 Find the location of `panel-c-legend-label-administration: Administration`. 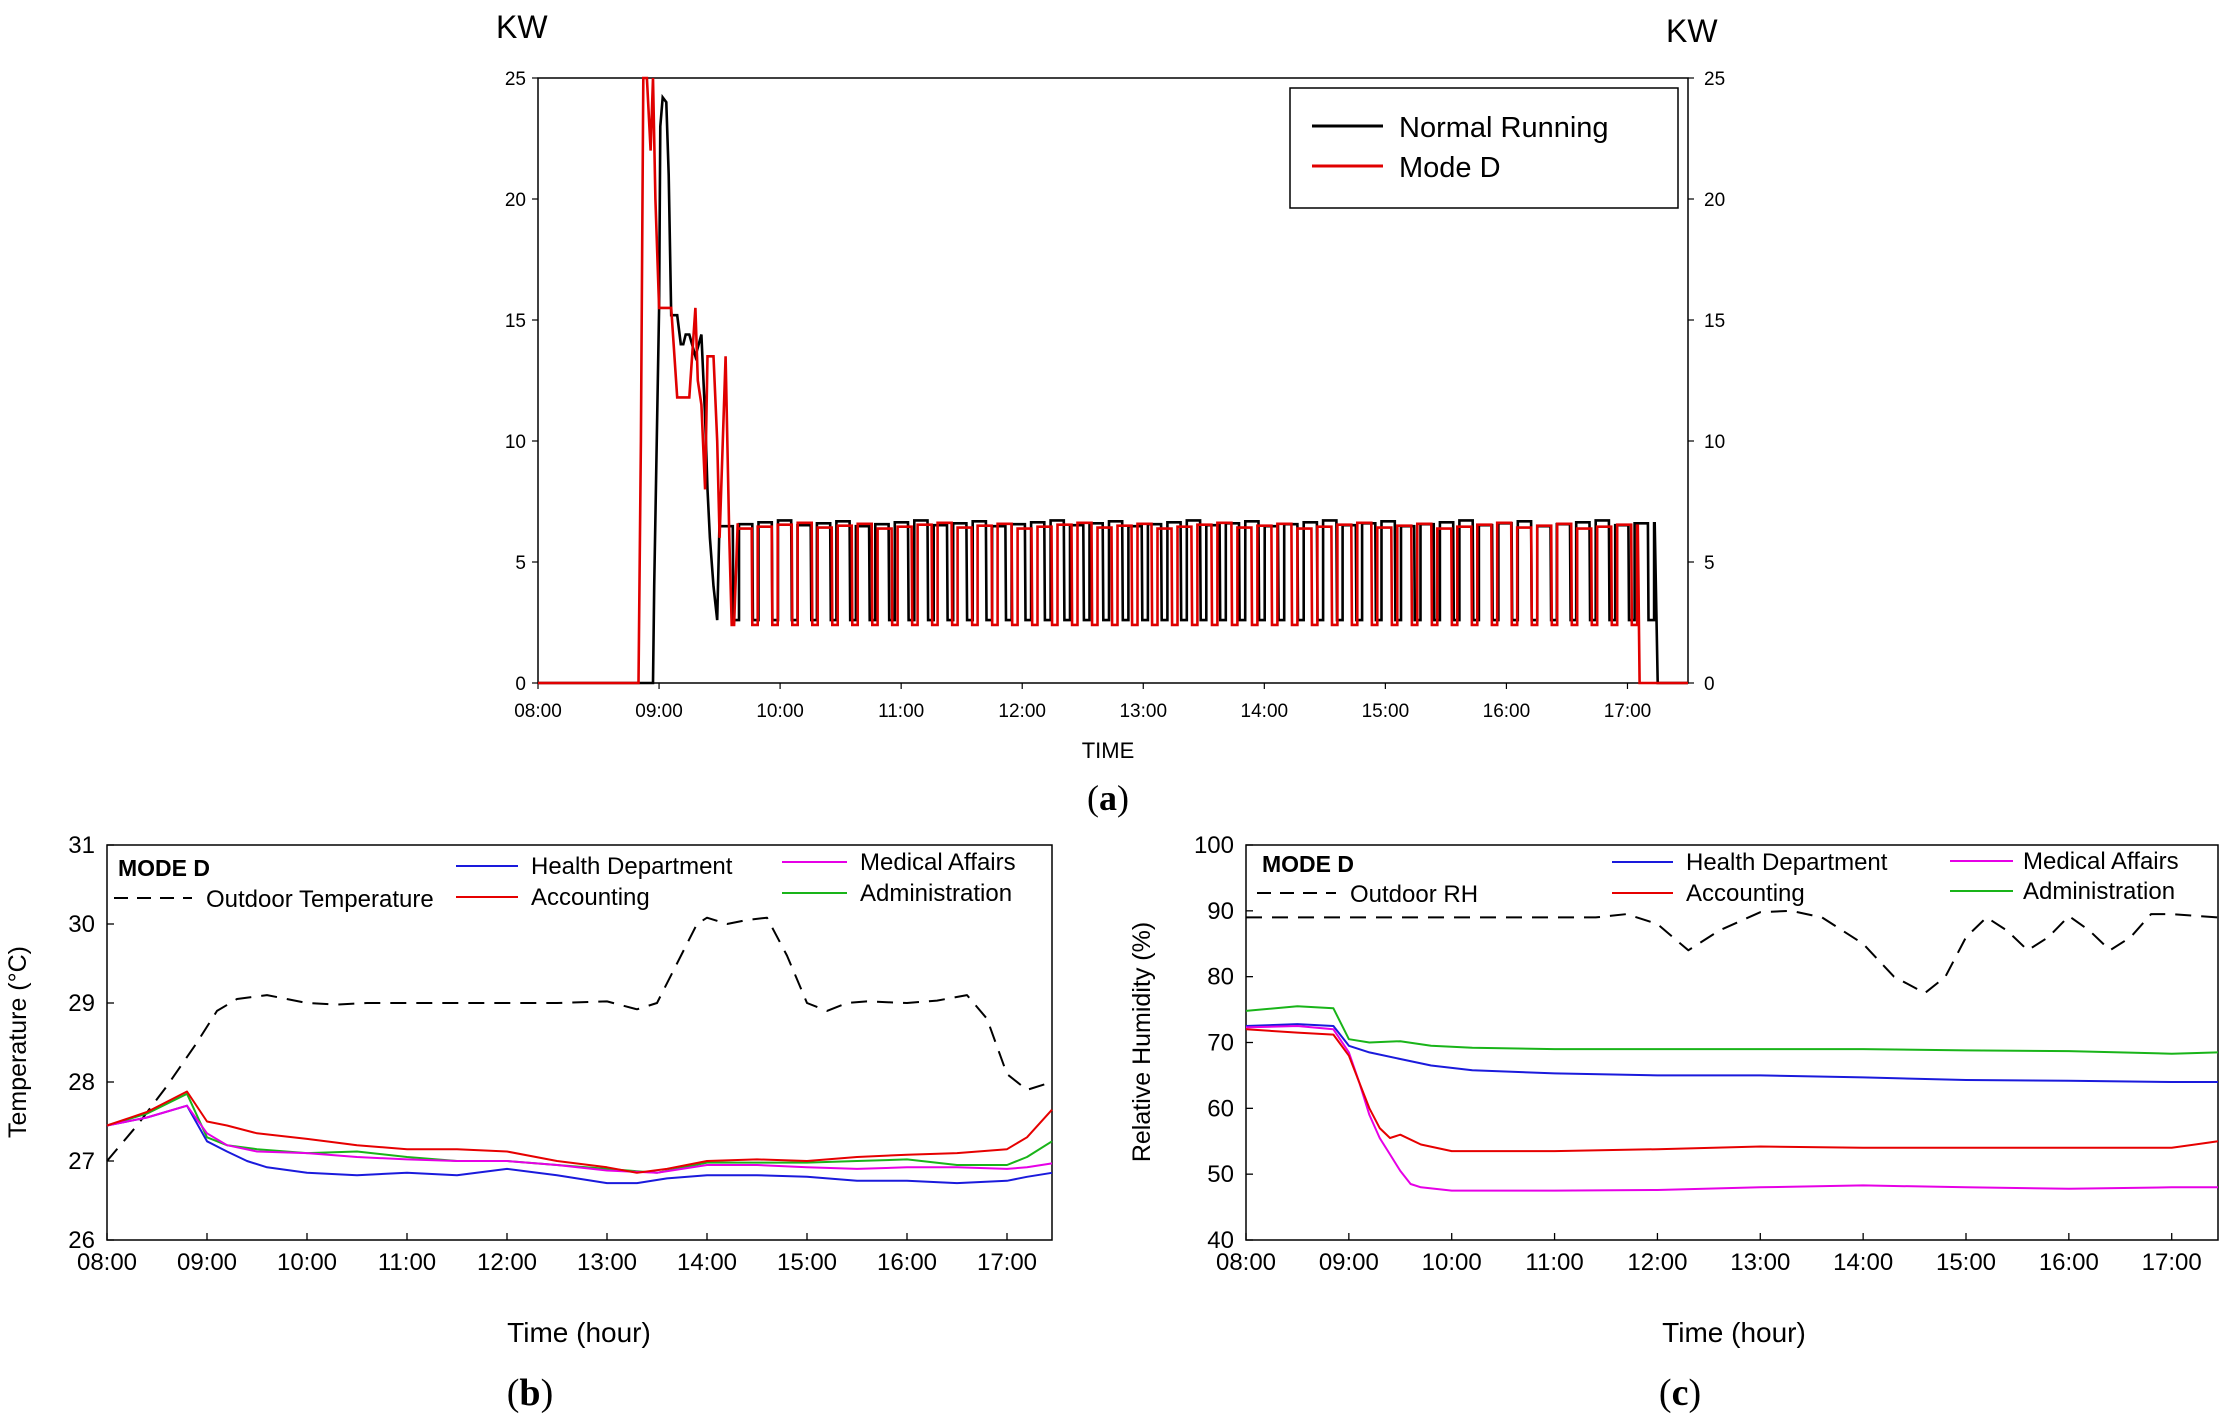

panel-c-legend-label-administration: Administration is located at coordinates (2099, 891).